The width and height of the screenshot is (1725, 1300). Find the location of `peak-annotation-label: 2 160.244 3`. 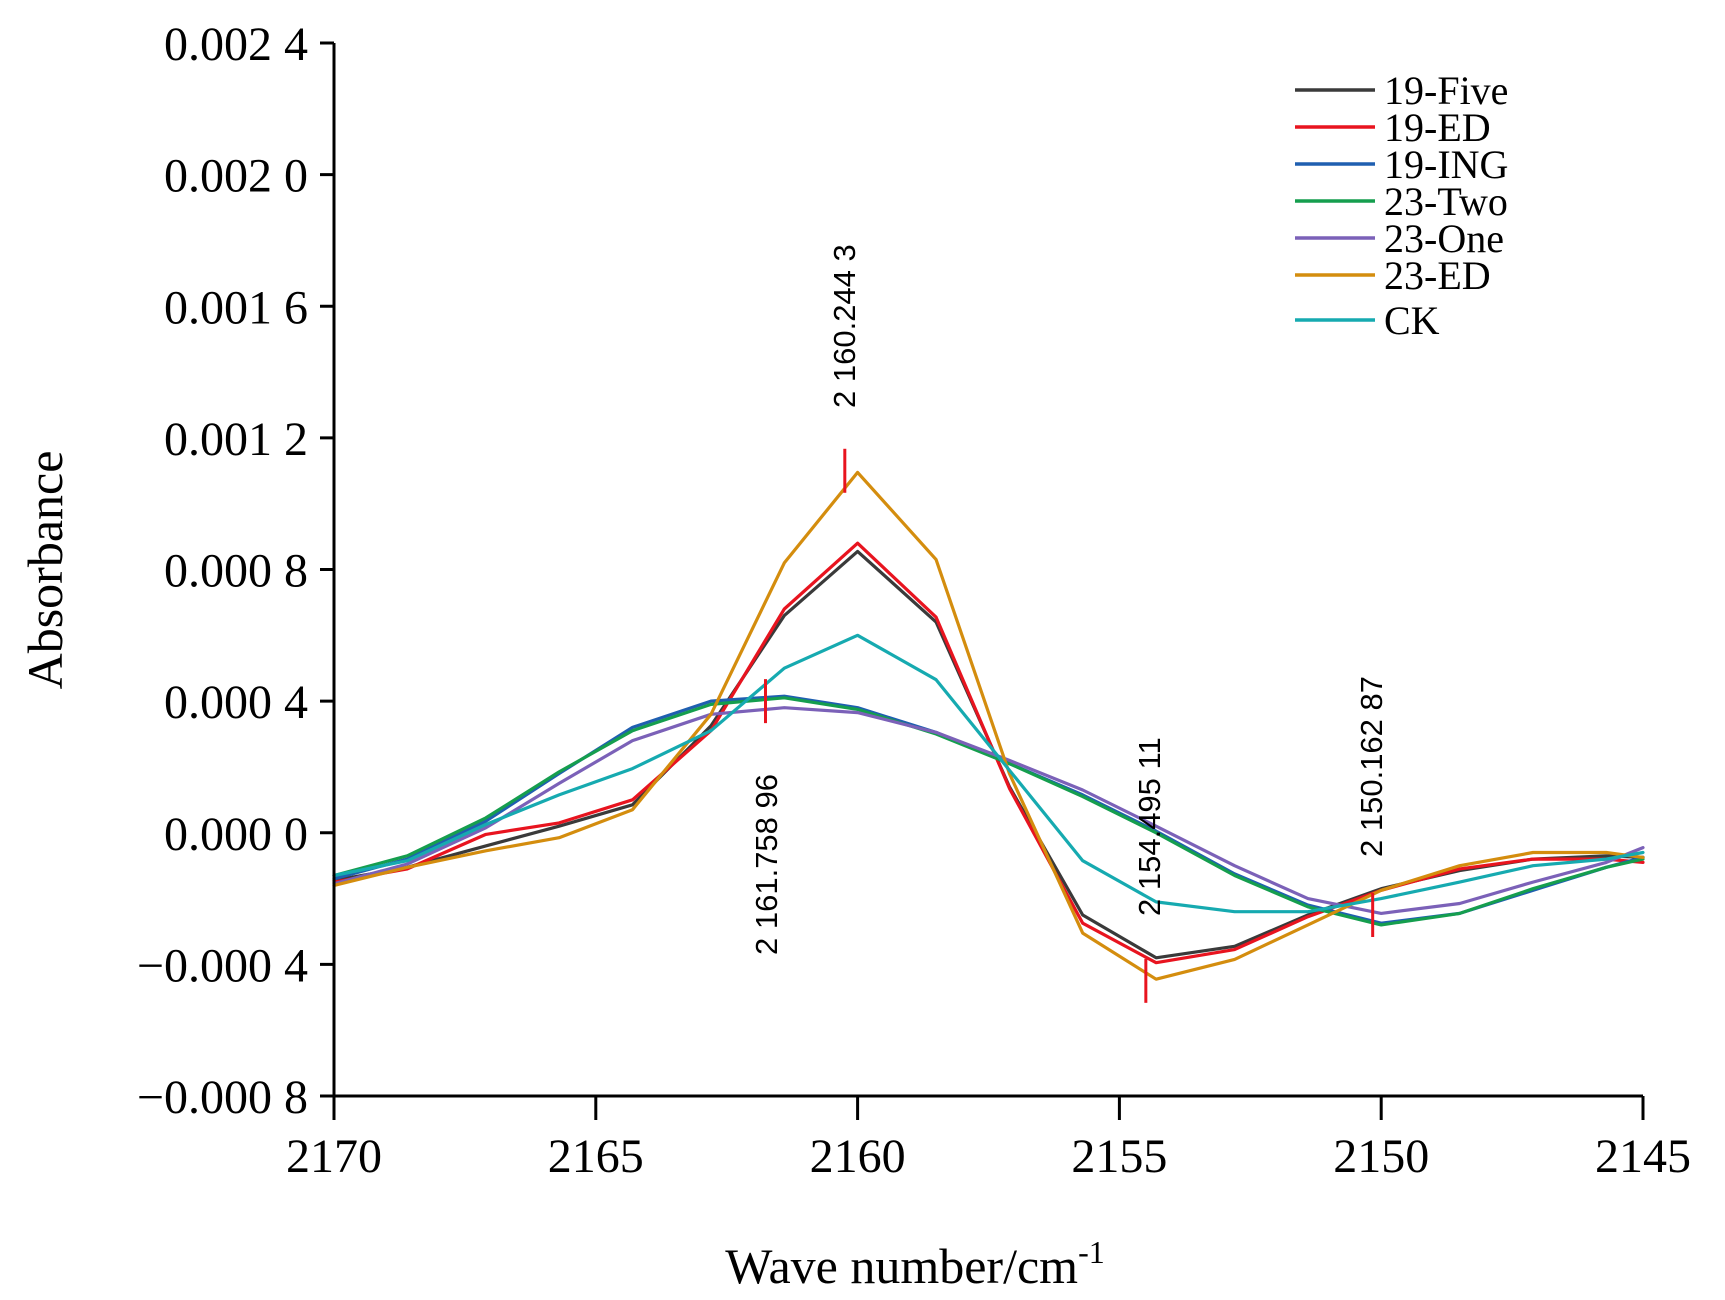

peak-annotation-label: 2 160.244 3 is located at coordinates (844, 326).